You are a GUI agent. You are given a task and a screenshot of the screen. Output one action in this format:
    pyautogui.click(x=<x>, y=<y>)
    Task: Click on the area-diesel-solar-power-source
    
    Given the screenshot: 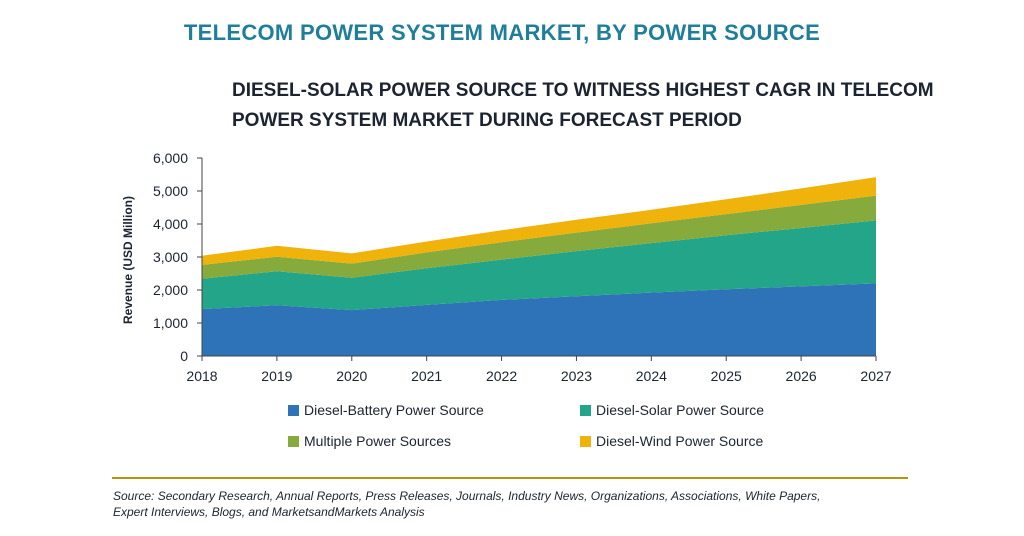 What is the action you would take?
    pyautogui.click(x=539, y=265)
    